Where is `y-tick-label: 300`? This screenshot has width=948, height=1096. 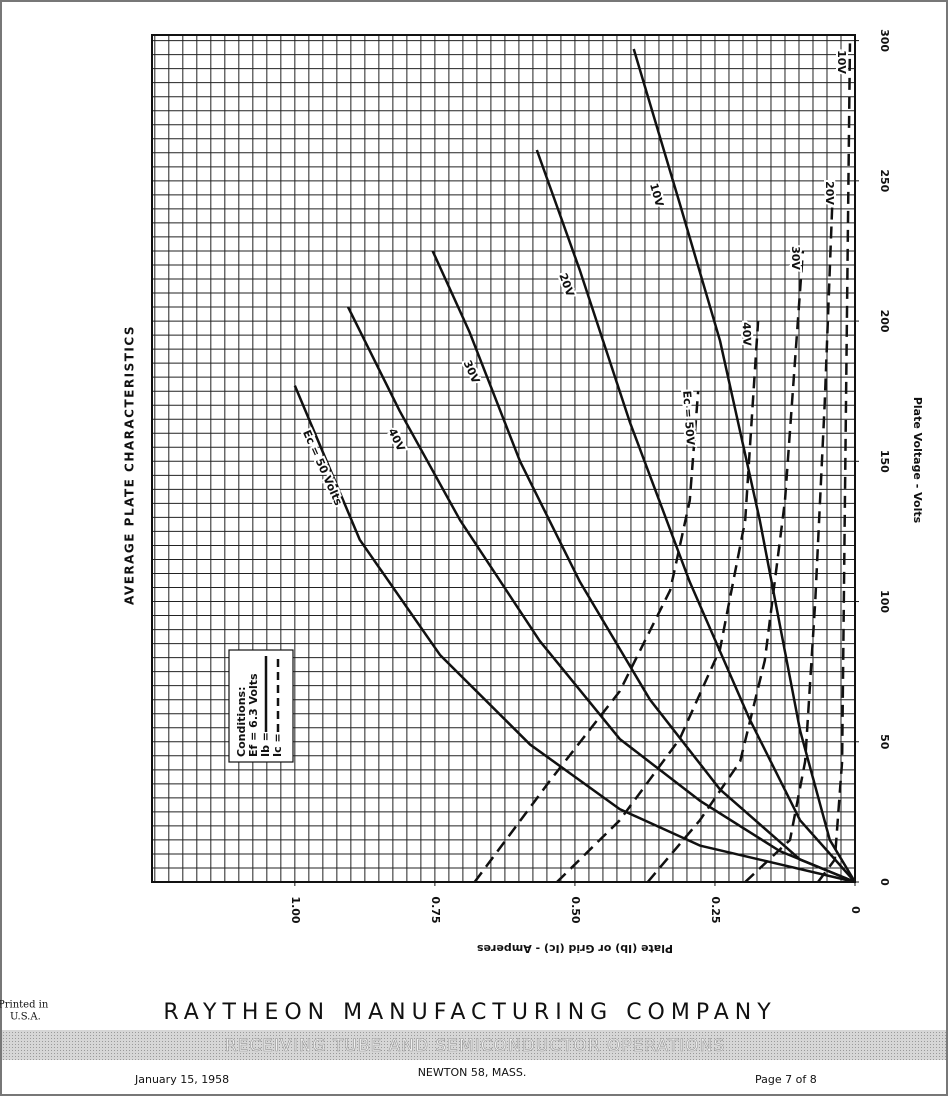
y-tick-label: 300 is located at coordinates (884, 40).